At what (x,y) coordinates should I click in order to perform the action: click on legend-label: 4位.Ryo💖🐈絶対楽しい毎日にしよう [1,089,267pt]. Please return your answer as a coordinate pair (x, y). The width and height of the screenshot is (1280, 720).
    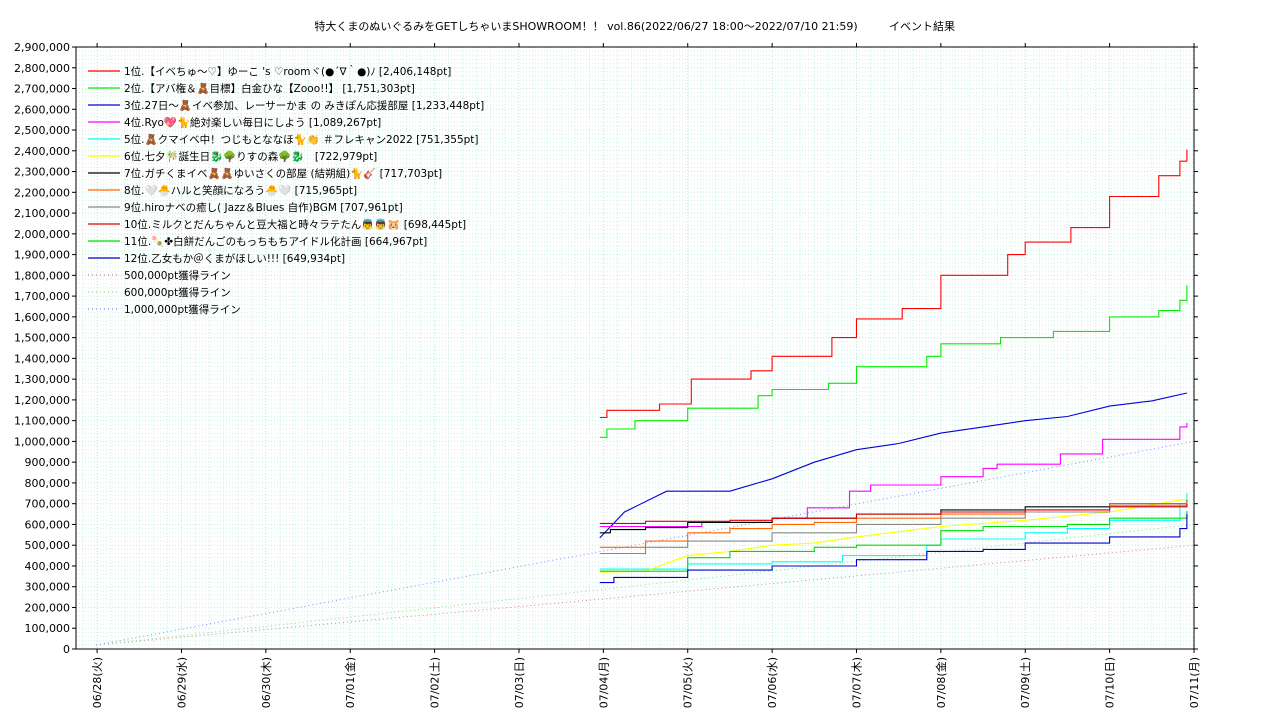
    Looking at the image, I should click on (252, 122).